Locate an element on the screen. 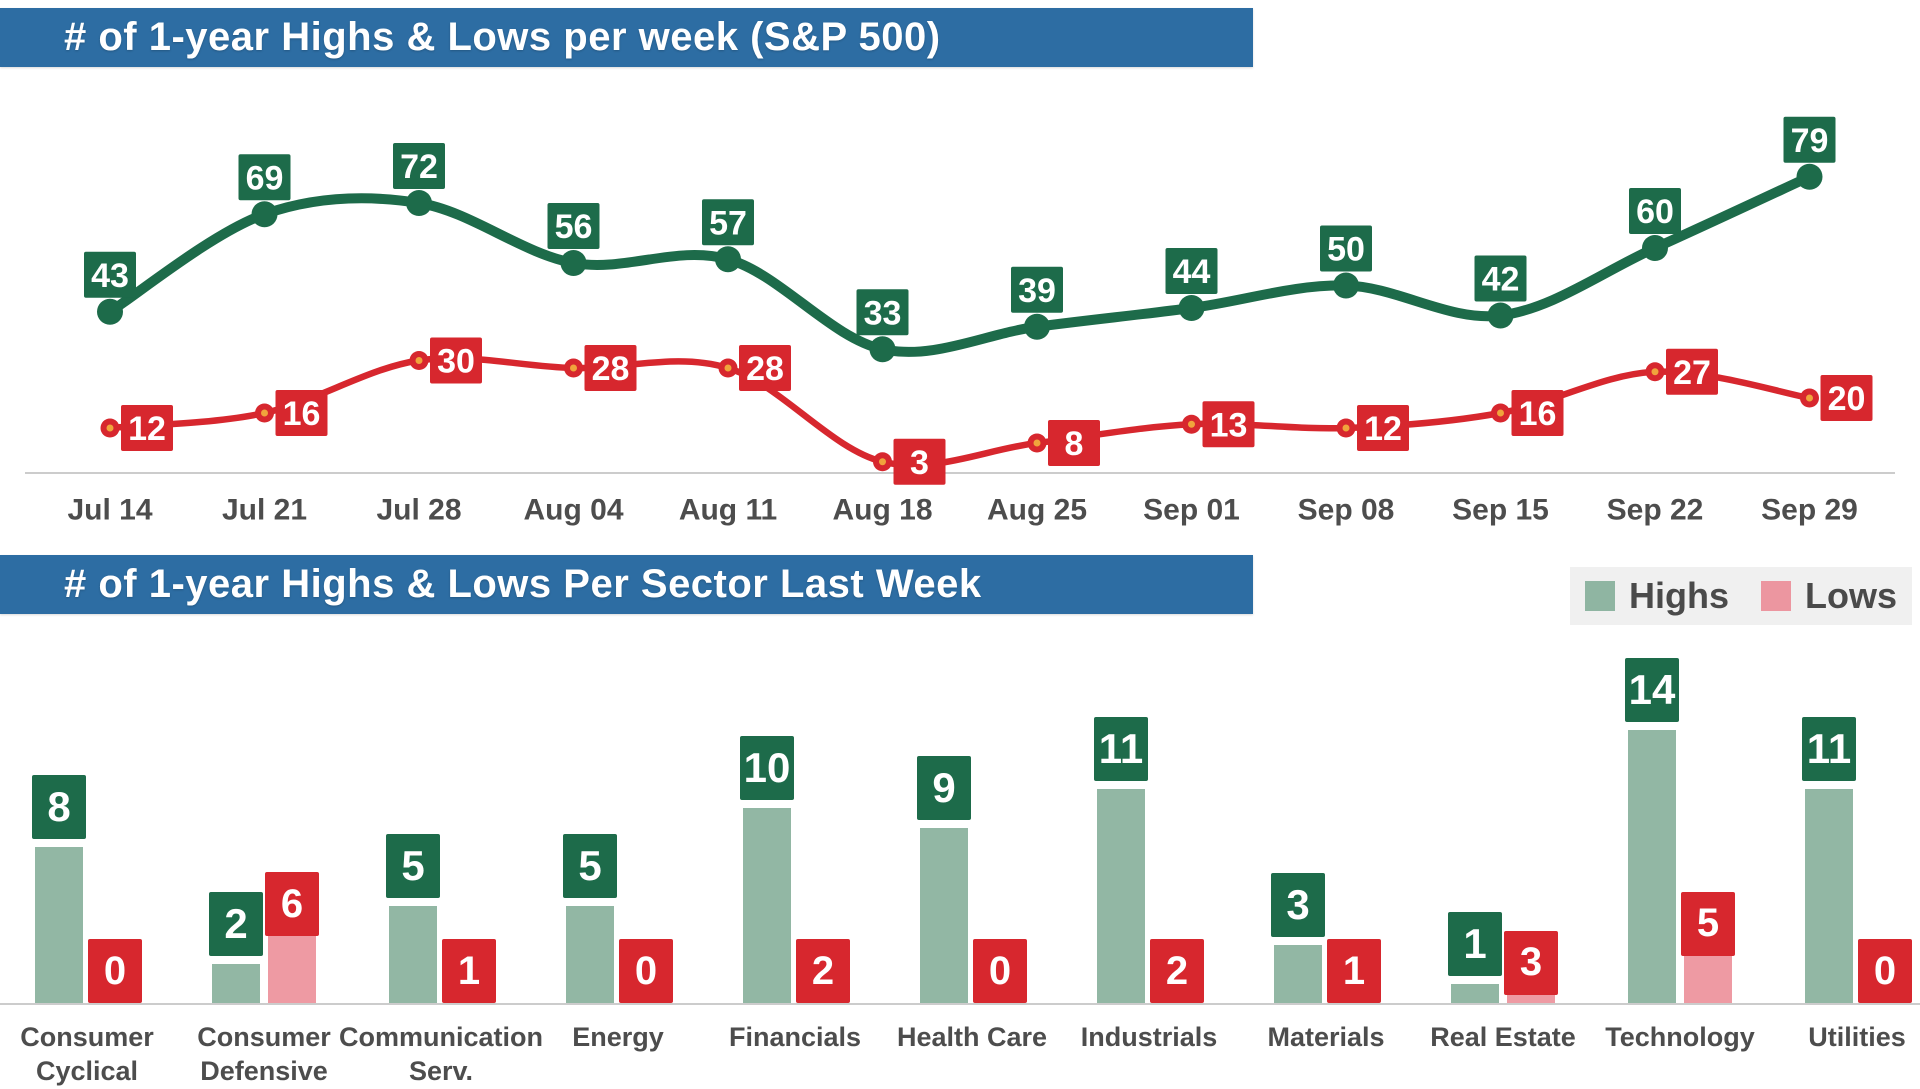  x-axis-label: Aug 04 is located at coordinates (573, 510).